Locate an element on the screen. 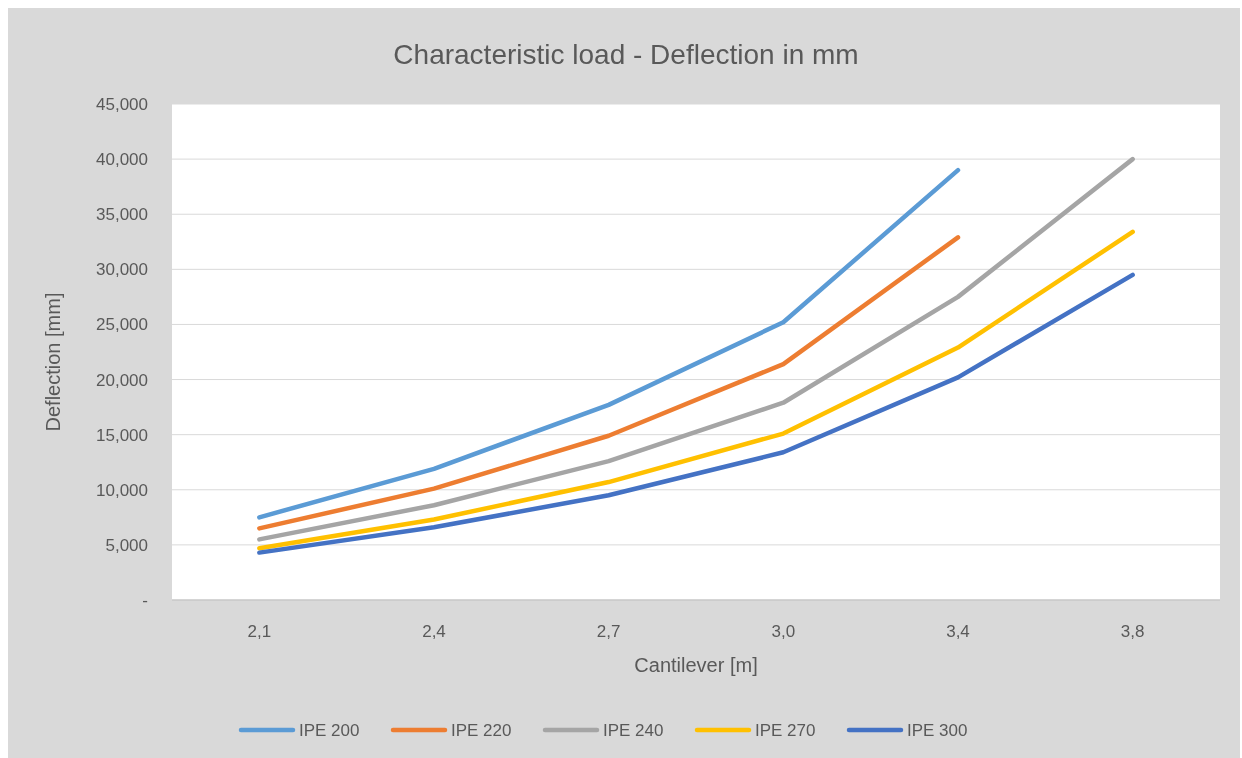  y-tick-label: 10,000 is located at coordinates (122, 490).